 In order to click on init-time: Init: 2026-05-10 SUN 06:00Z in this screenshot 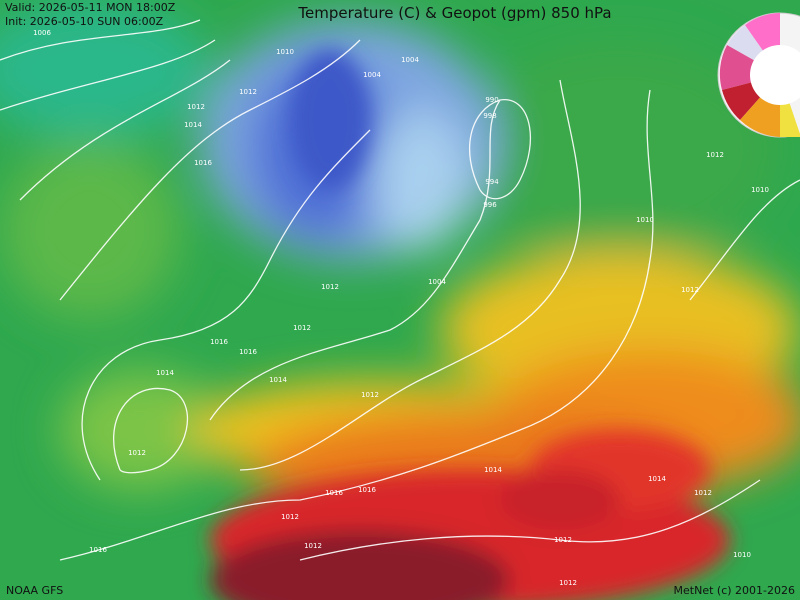, I will do `click(84, 21)`.